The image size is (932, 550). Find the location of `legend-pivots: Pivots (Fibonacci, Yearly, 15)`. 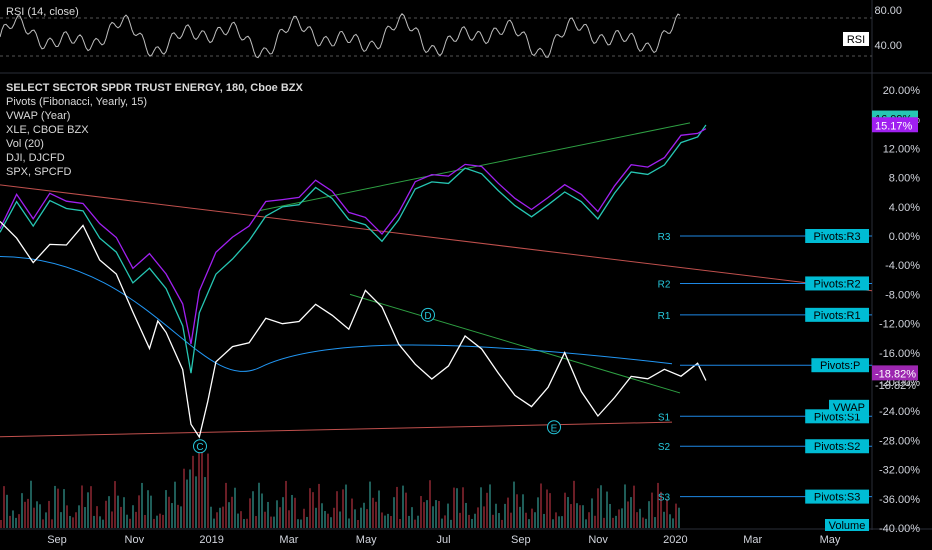

legend-pivots: Pivots (Fibonacci, Yearly, 15) is located at coordinates (77, 102).